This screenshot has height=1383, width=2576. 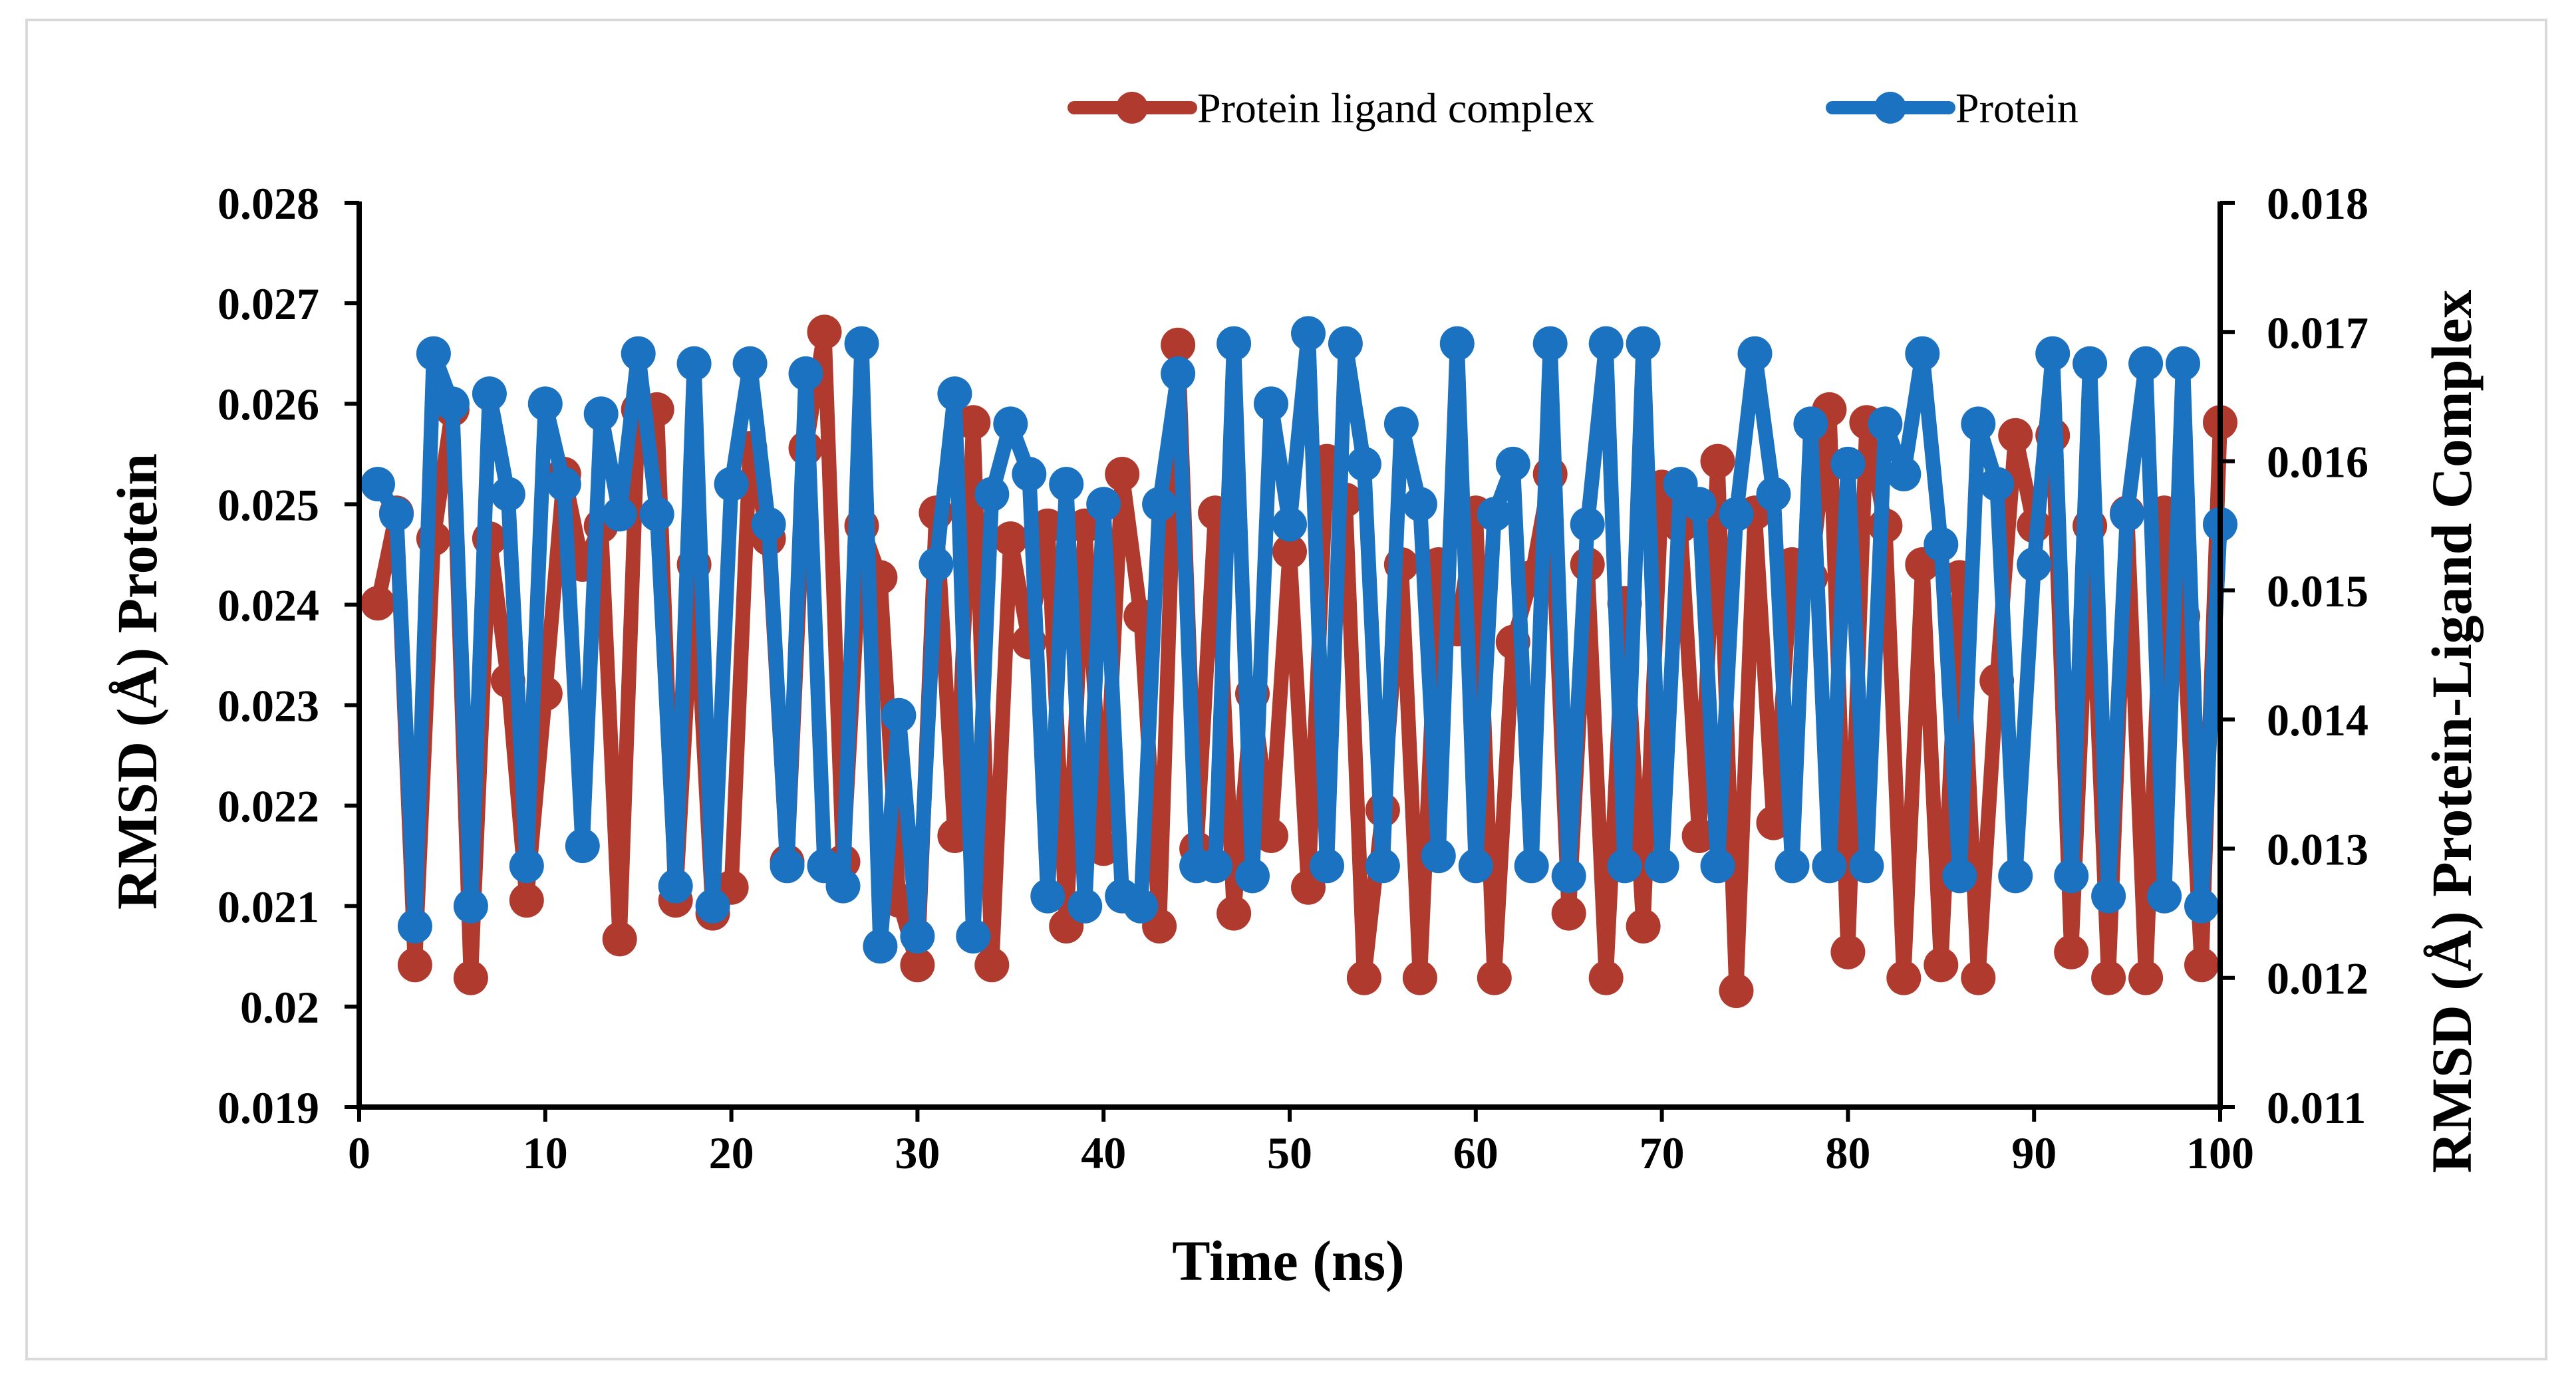 What do you see at coordinates (1662, 1153) in the screenshot?
I see `x-tick-label: 70` at bounding box center [1662, 1153].